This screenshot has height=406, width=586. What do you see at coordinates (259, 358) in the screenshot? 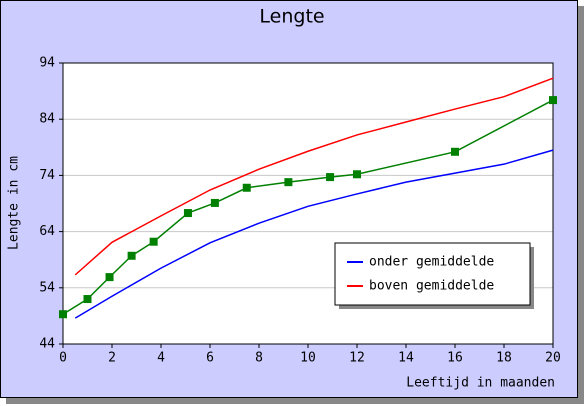
I see `x-tick-label: 8` at bounding box center [259, 358].